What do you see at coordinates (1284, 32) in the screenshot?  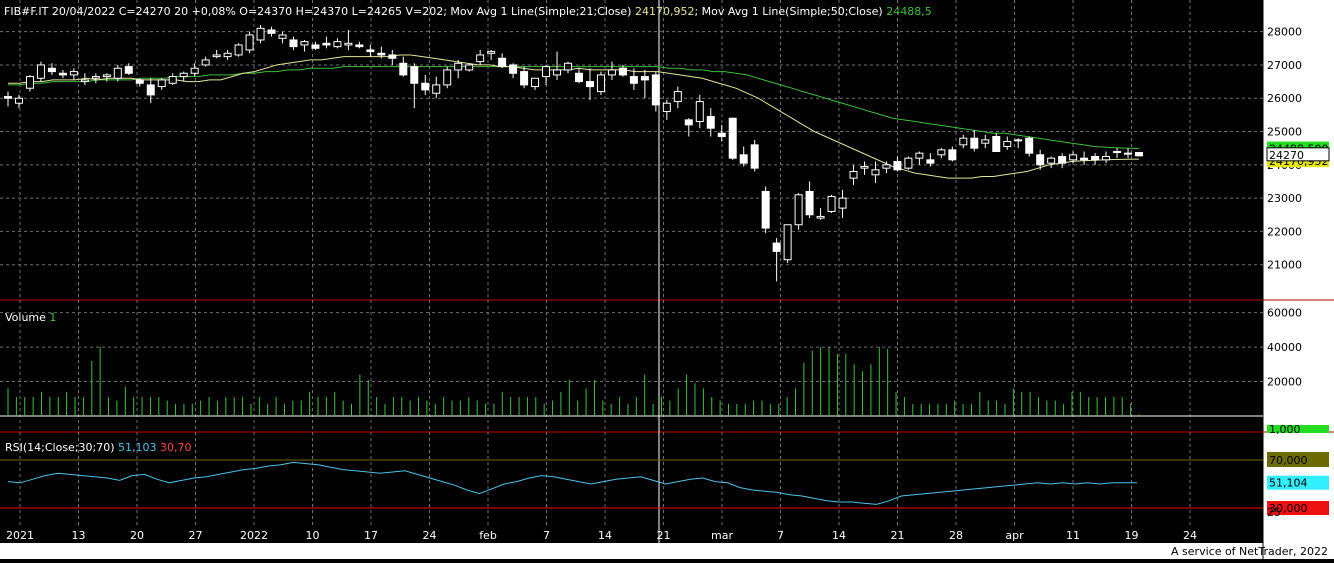 I see `price-tick-label: 28000` at bounding box center [1284, 32].